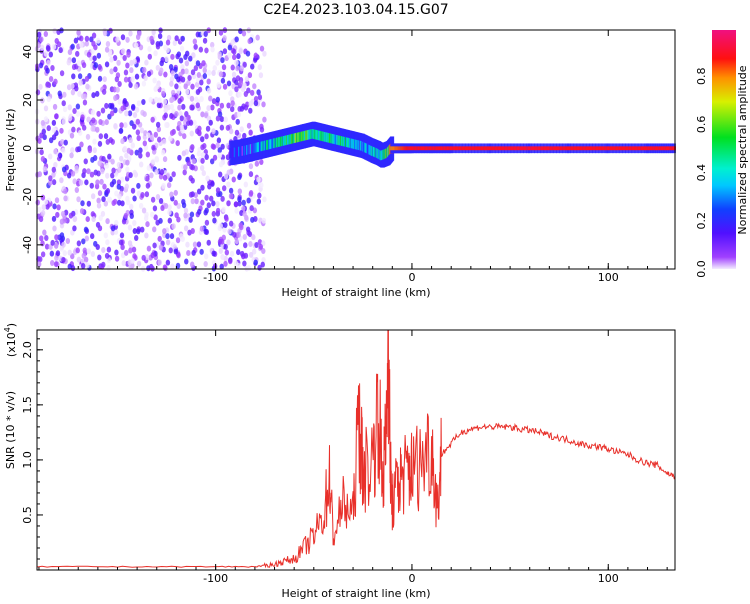  I want to click on colorbar-tick-label: 0.4, so click(701, 173).